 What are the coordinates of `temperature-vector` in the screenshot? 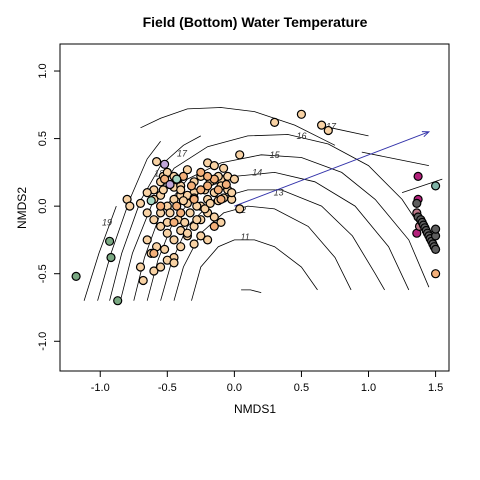 It's located at (331, 169).